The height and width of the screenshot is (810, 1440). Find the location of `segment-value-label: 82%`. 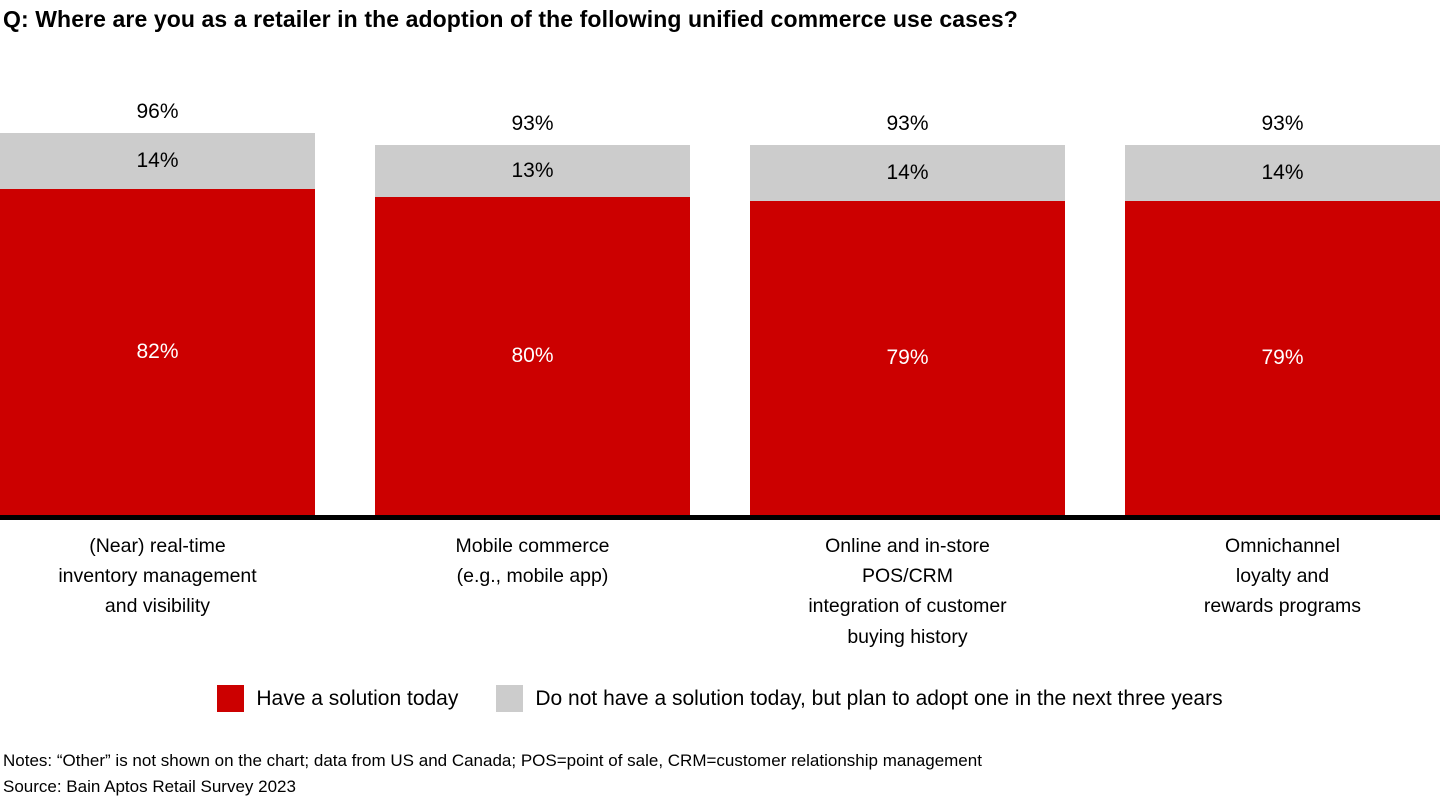

segment-value-label: 82% is located at coordinates (157, 351).